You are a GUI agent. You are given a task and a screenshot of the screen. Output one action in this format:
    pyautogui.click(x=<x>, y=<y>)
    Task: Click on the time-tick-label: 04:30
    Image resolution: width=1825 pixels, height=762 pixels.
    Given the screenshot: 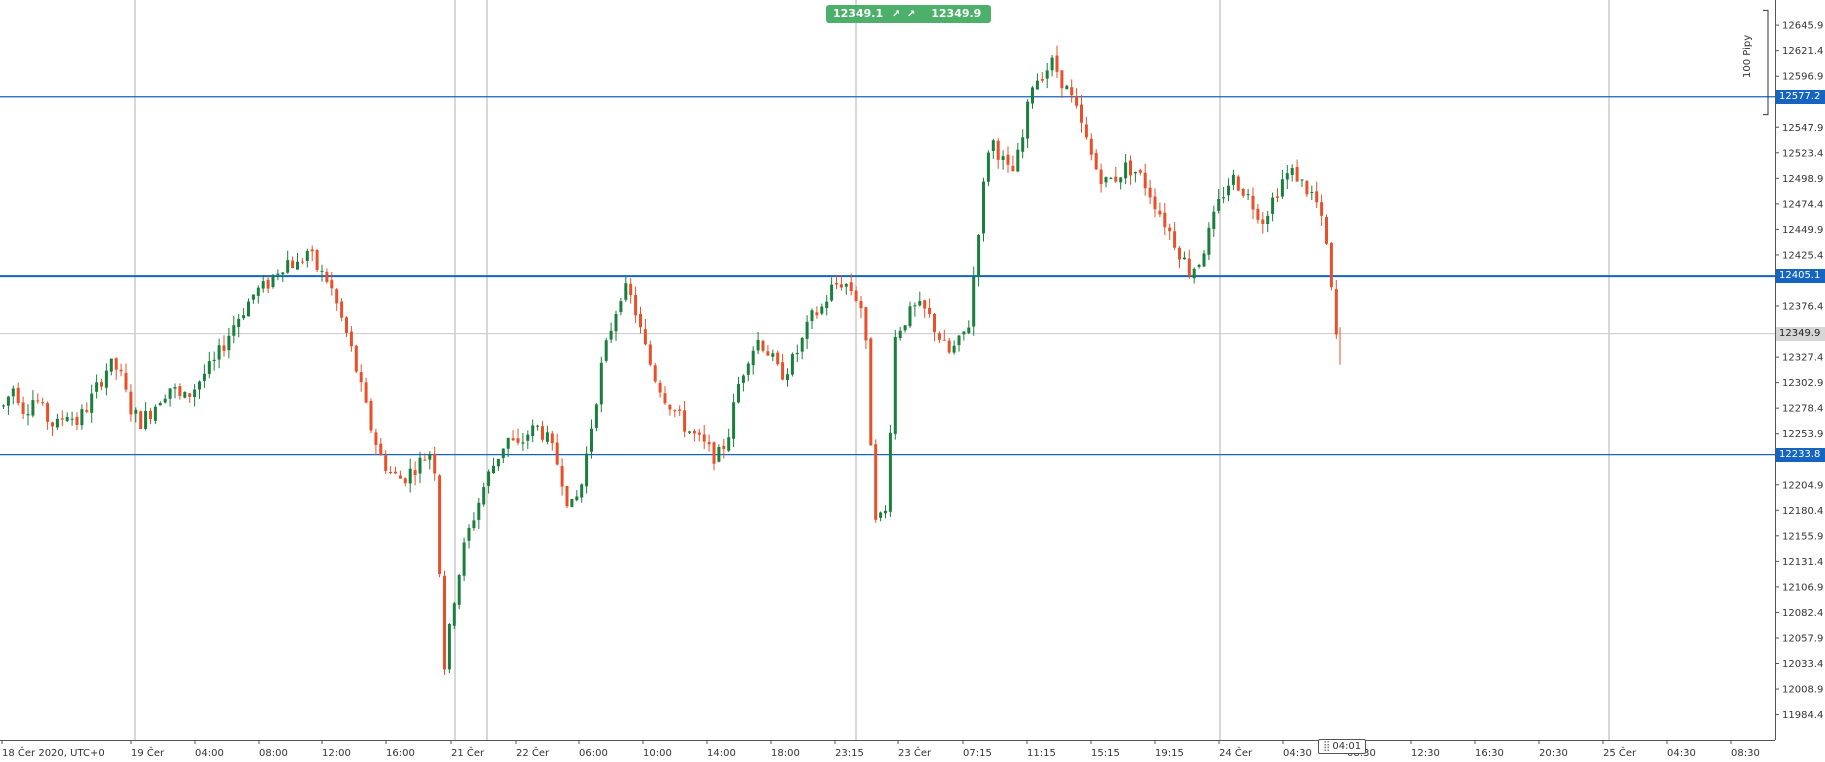 What is the action you would take?
    pyautogui.click(x=1681, y=753)
    